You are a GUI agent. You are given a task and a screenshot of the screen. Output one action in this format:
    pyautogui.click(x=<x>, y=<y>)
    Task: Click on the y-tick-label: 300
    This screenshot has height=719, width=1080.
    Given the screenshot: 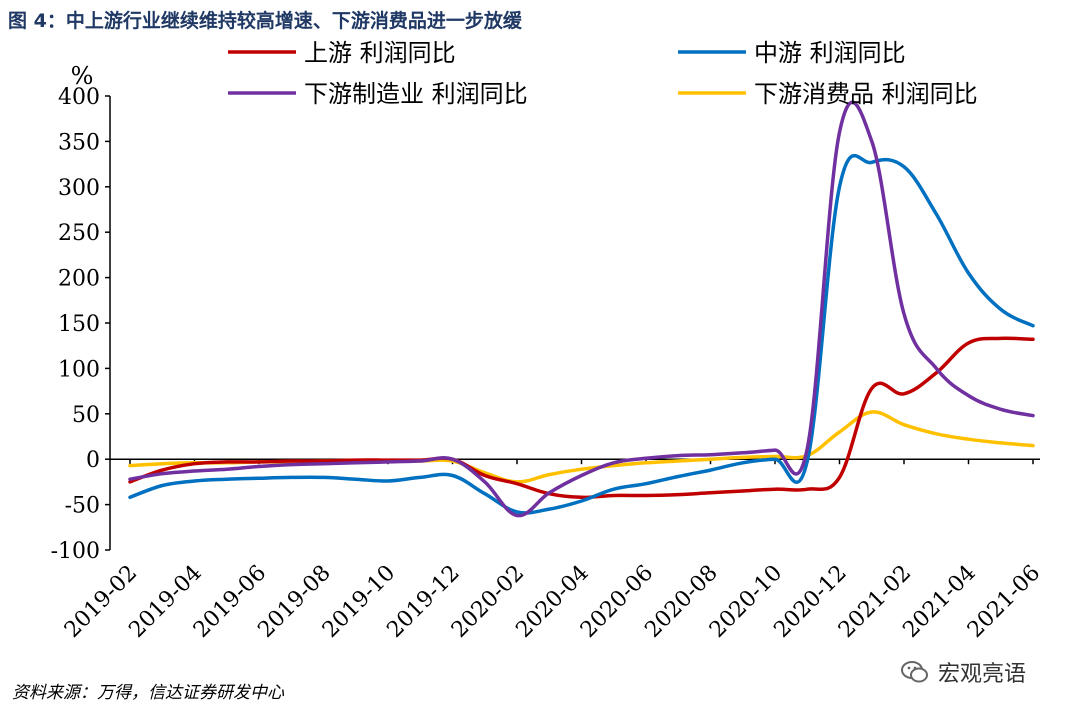 What is the action you would take?
    pyautogui.click(x=79, y=188)
    